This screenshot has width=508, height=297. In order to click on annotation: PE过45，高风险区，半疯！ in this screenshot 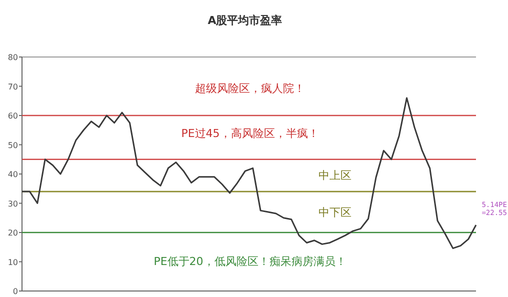, I will do `click(250, 133)`.